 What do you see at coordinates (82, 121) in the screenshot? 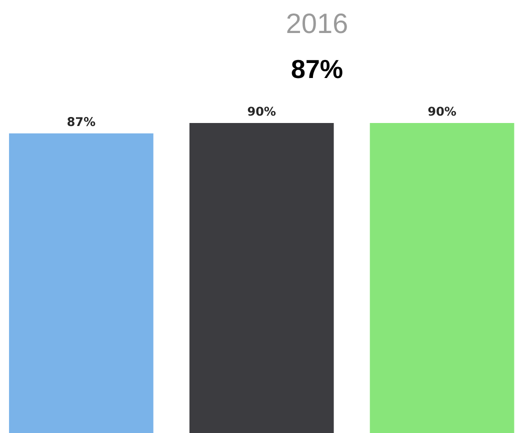
I see `data-label: 87%` at bounding box center [82, 121].